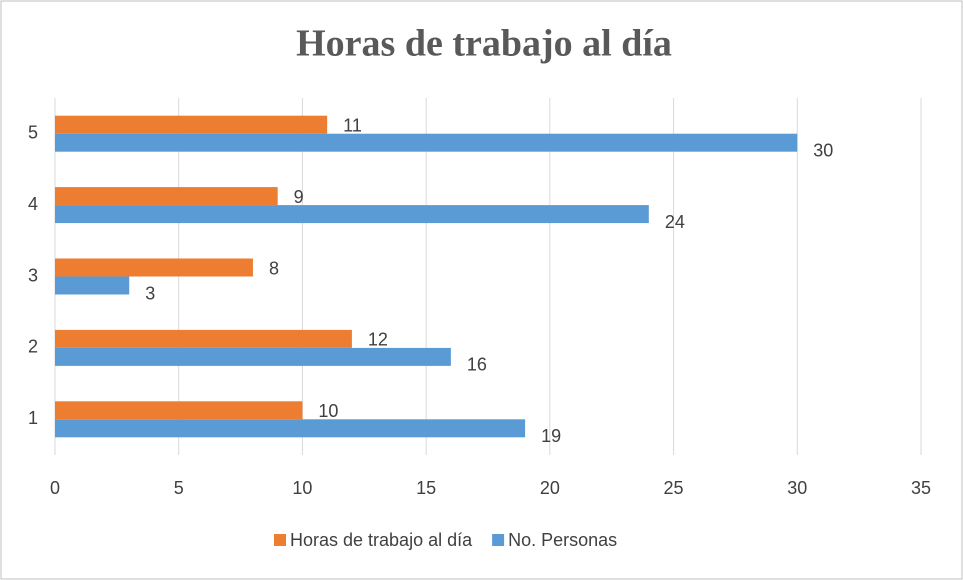  What do you see at coordinates (299, 197) in the screenshot?
I see `data-label: 9` at bounding box center [299, 197].